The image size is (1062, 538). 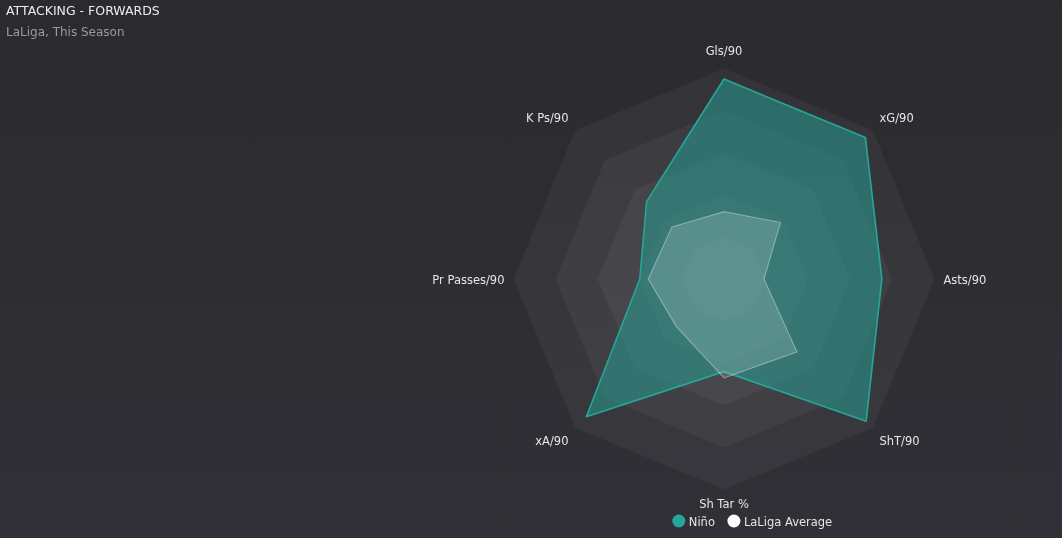 What do you see at coordinates (83, 10) in the screenshot?
I see `text: ATTACKING - FORWARDS` at bounding box center [83, 10].